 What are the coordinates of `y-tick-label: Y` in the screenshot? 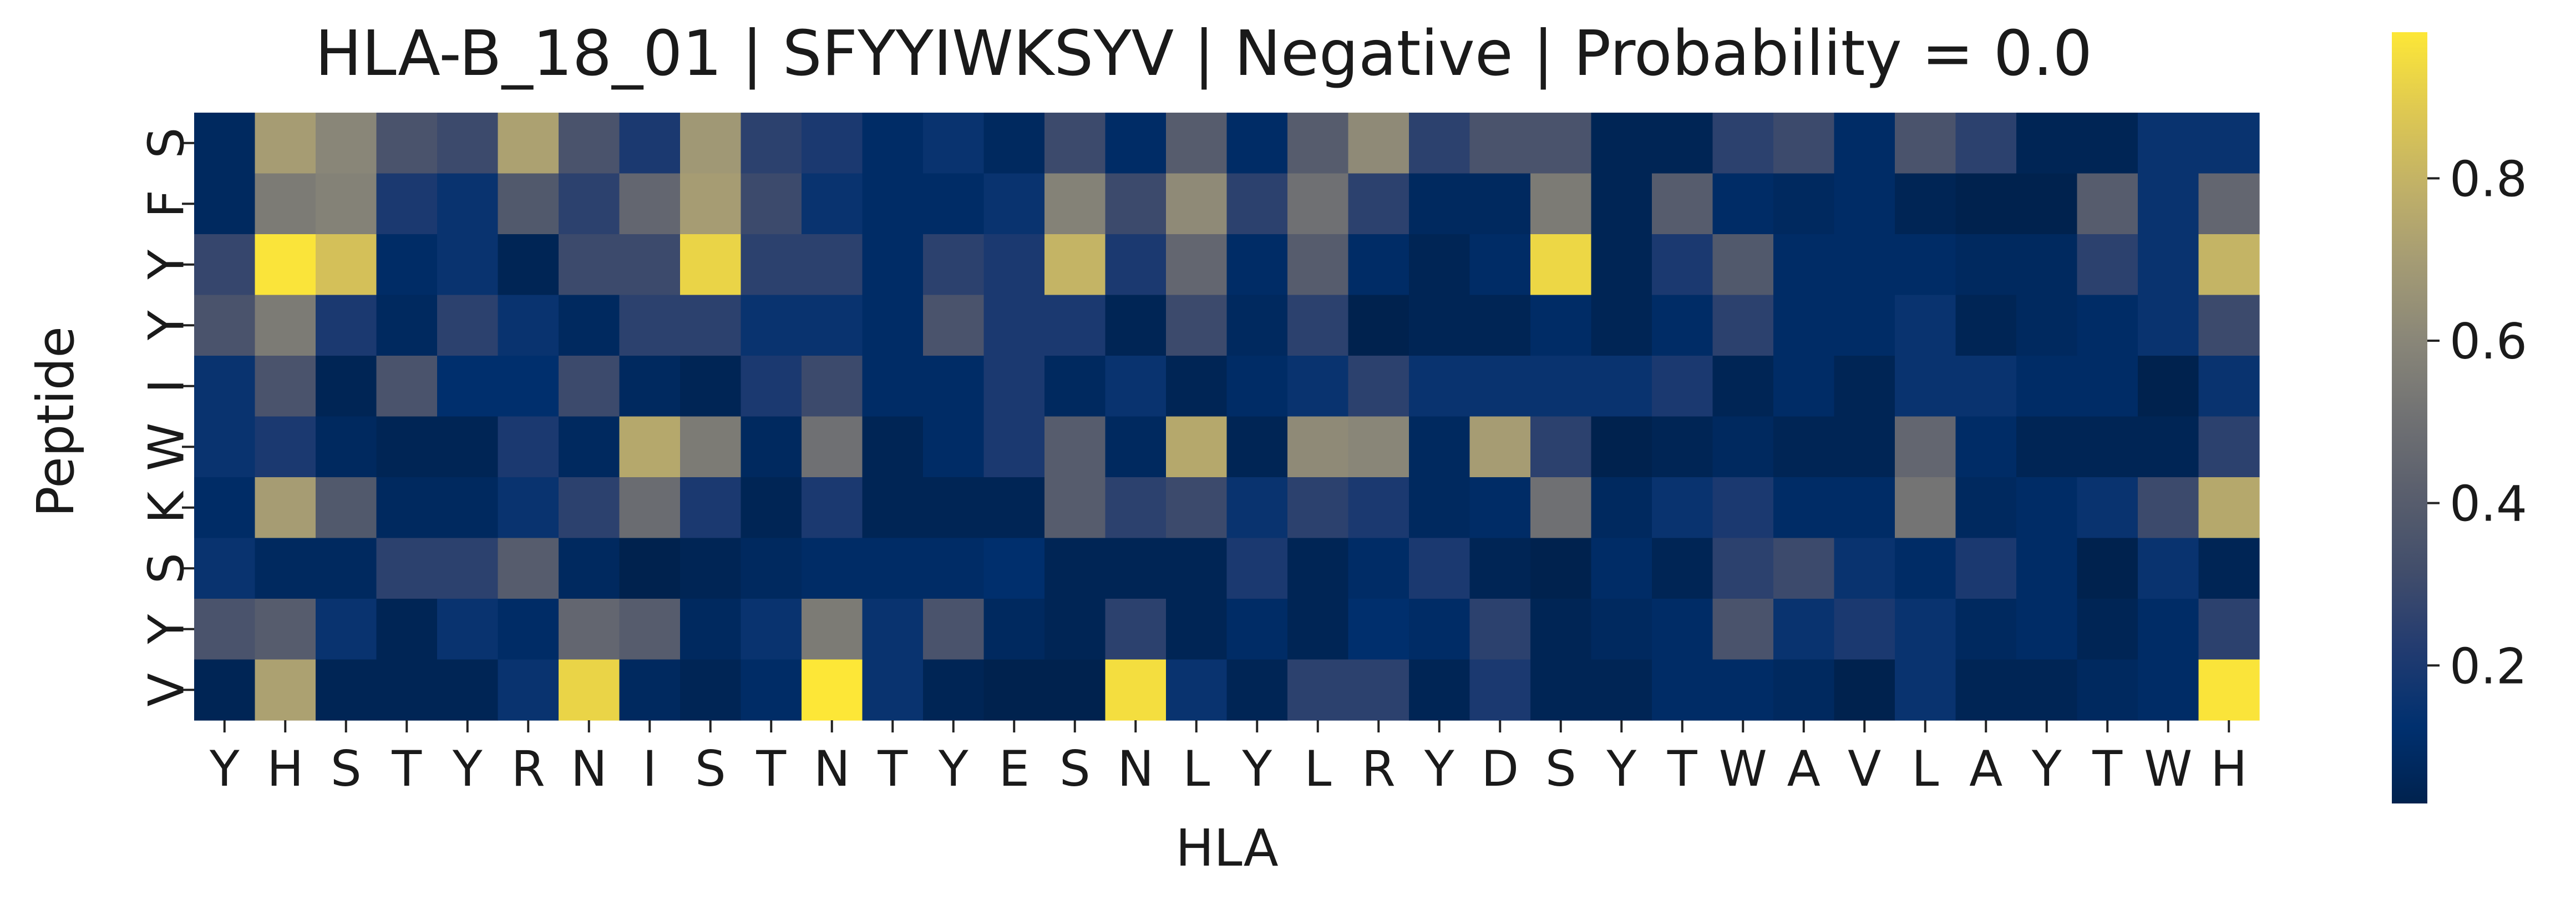 It's located at (166, 265).